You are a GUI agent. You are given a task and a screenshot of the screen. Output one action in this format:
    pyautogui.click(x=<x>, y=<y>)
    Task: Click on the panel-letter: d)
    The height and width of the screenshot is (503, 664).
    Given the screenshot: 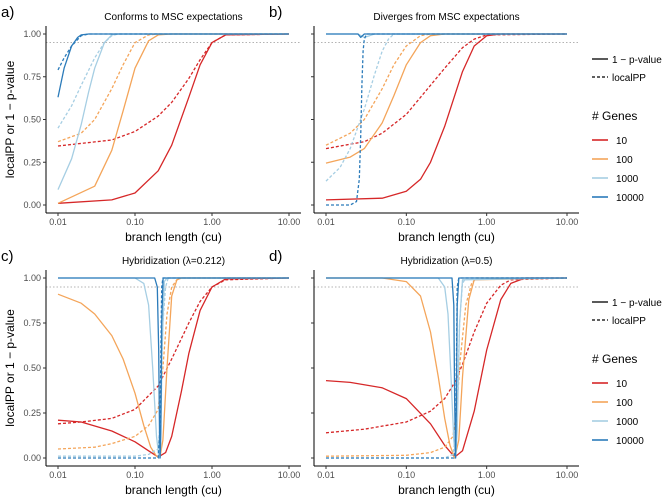 What is the action you would take?
    pyautogui.click(x=275, y=256)
    